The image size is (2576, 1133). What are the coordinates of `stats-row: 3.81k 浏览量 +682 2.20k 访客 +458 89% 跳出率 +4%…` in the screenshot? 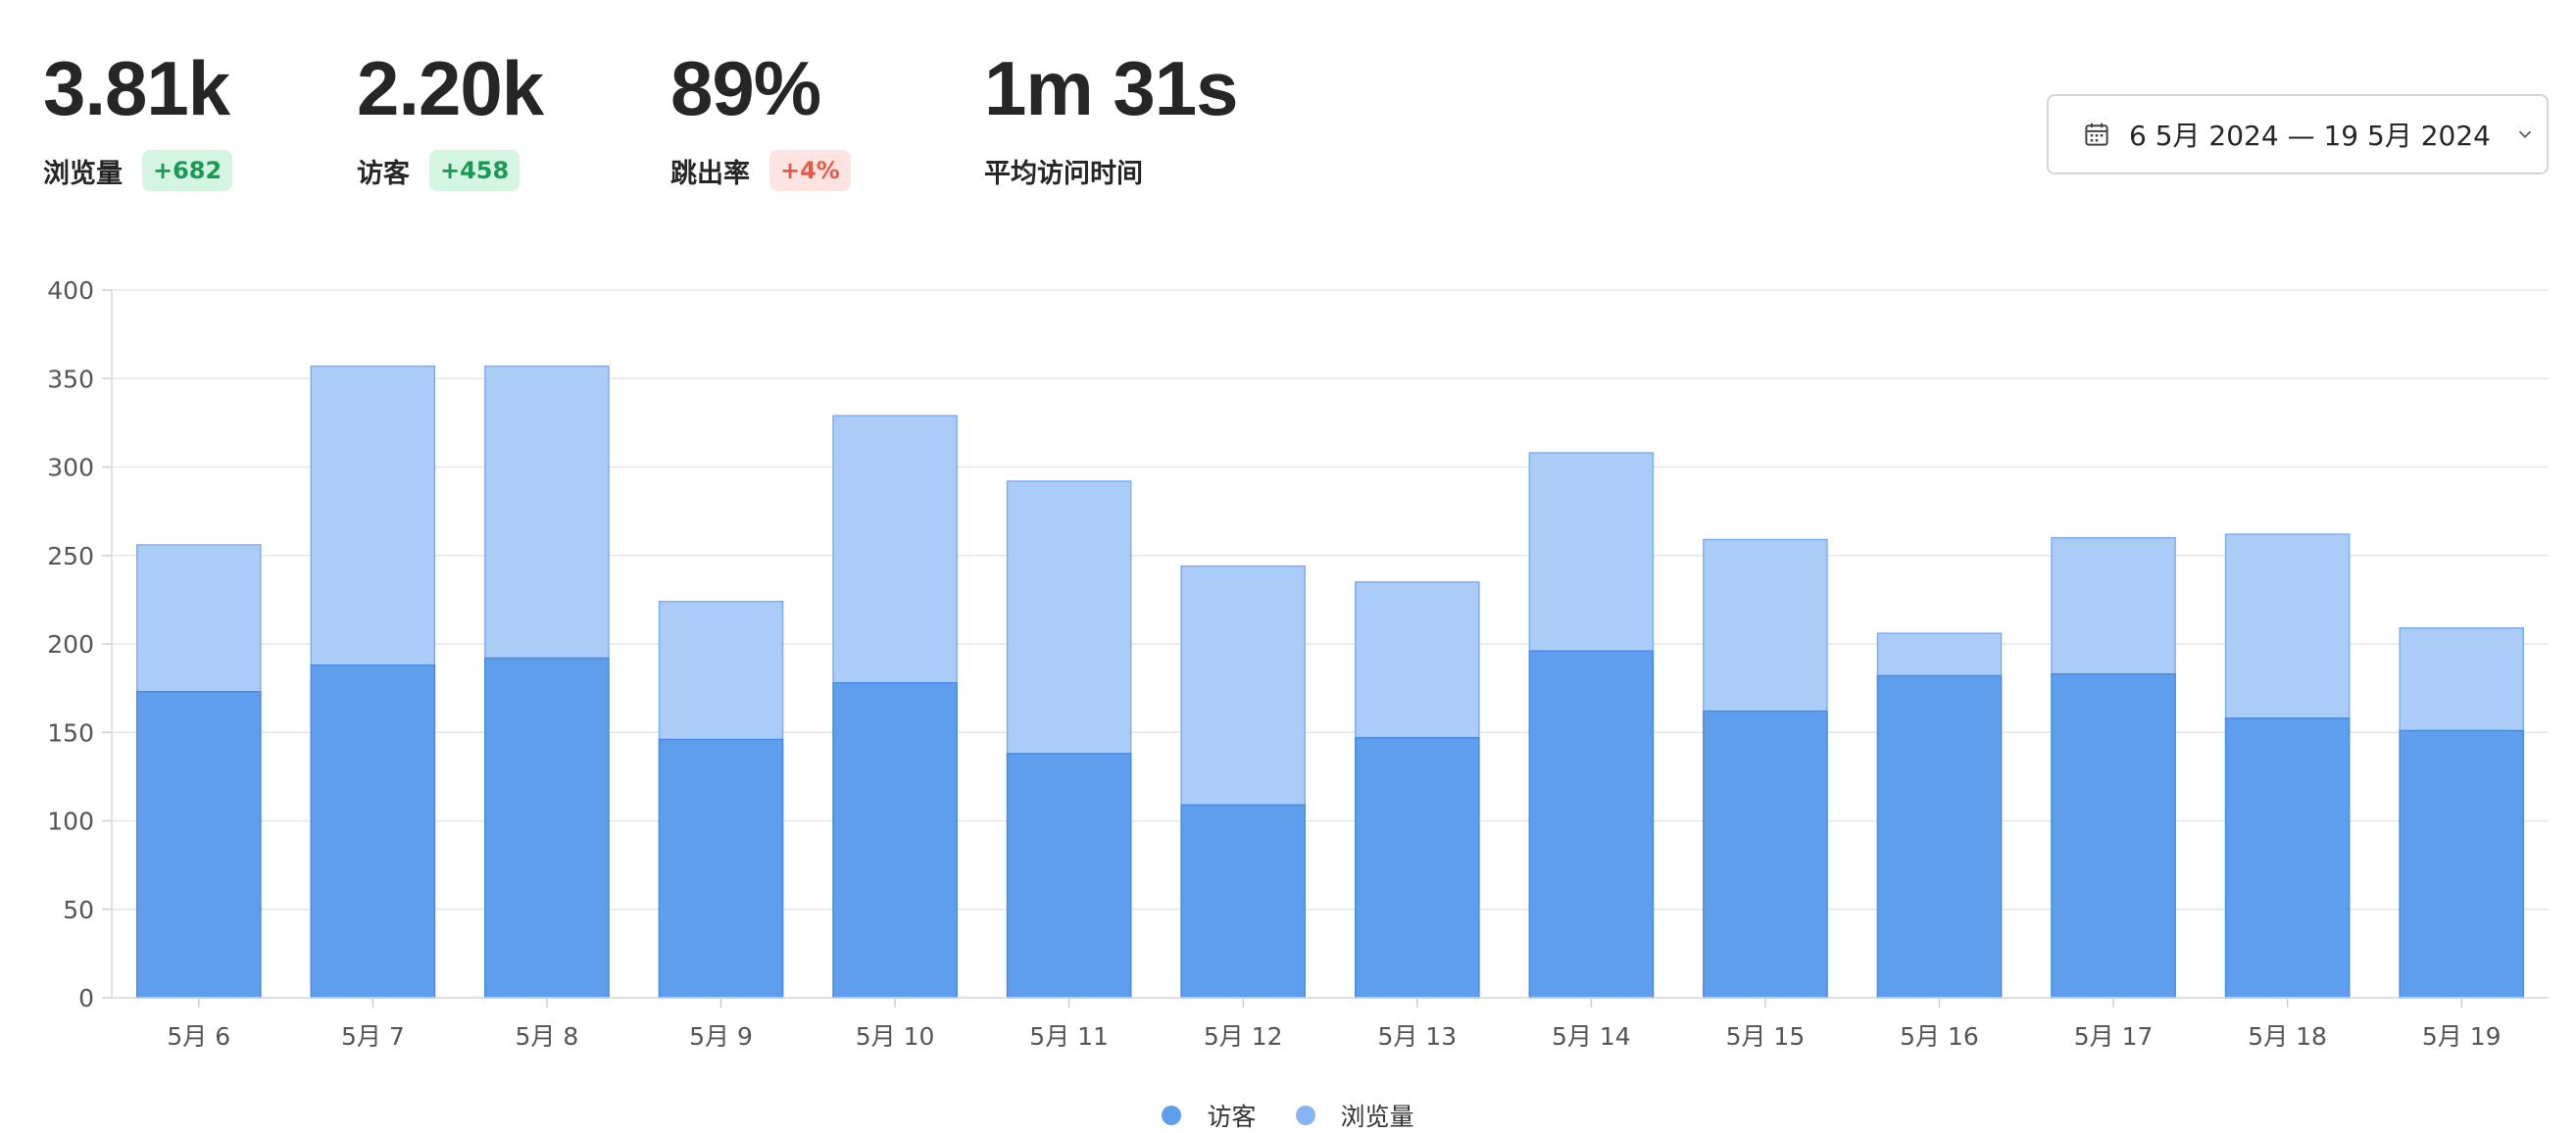 It's located at (709, 115).